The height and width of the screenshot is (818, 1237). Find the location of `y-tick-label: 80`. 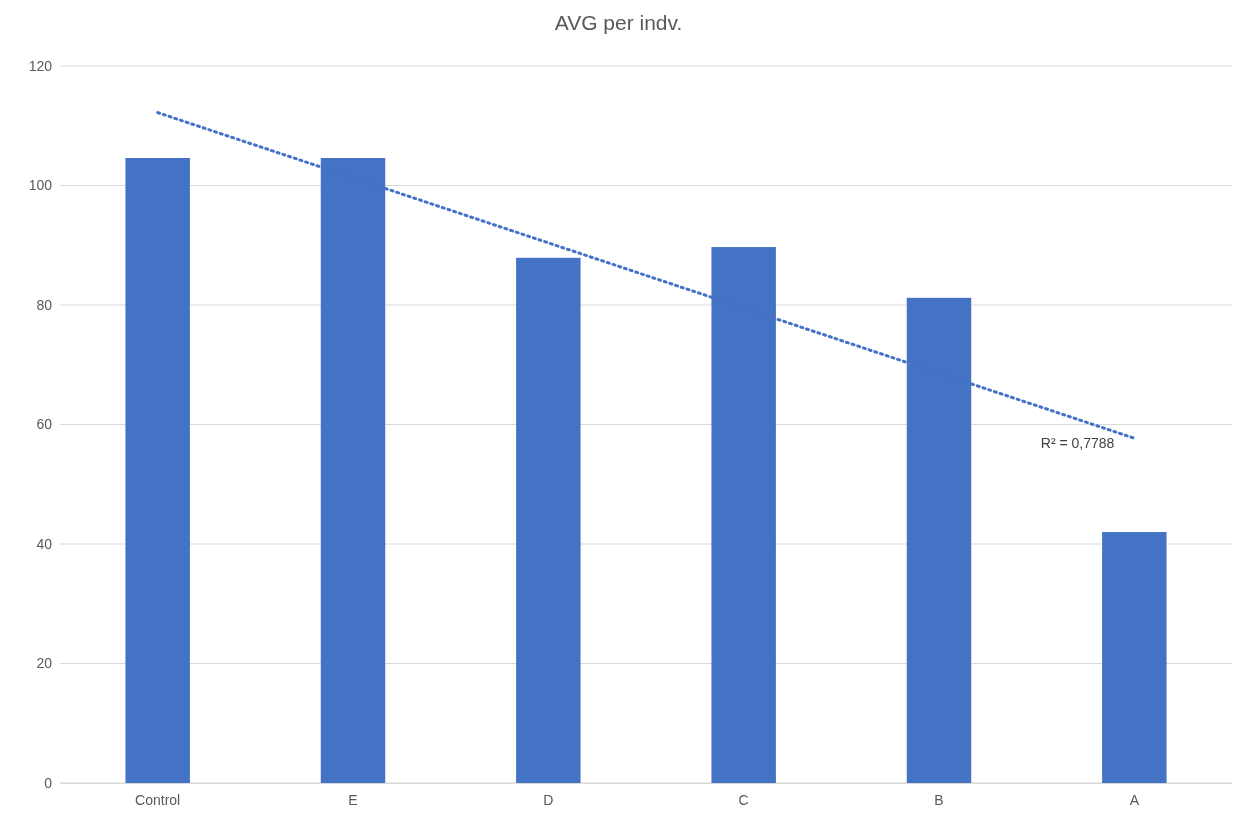

y-tick-label: 80 is located at coordinates (44, 304).